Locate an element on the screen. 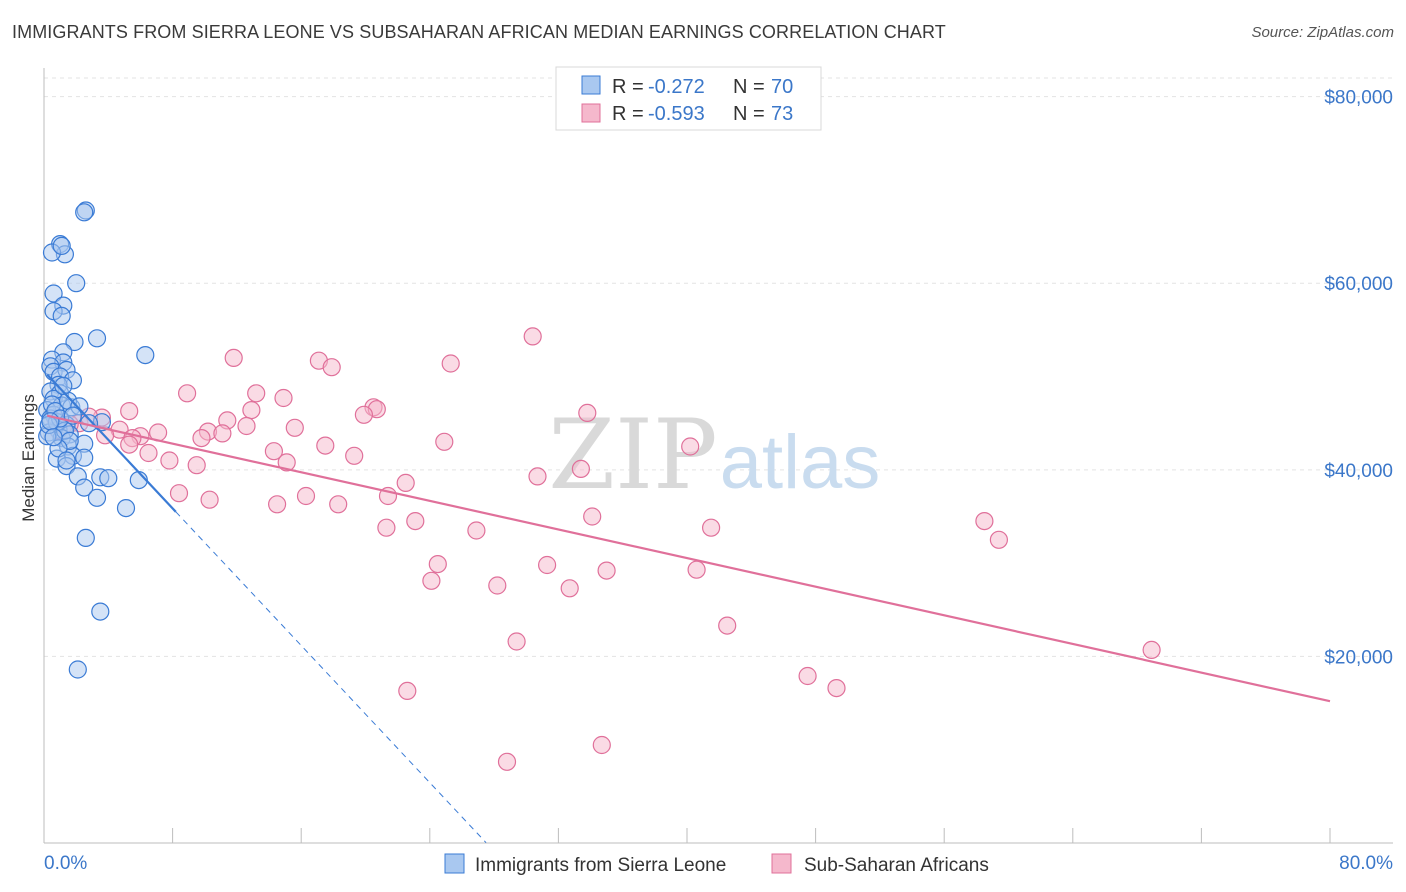 This screenshot has width=1406, height=892. series-immigrants-sierra-leone is located at coordinates (96, 440).